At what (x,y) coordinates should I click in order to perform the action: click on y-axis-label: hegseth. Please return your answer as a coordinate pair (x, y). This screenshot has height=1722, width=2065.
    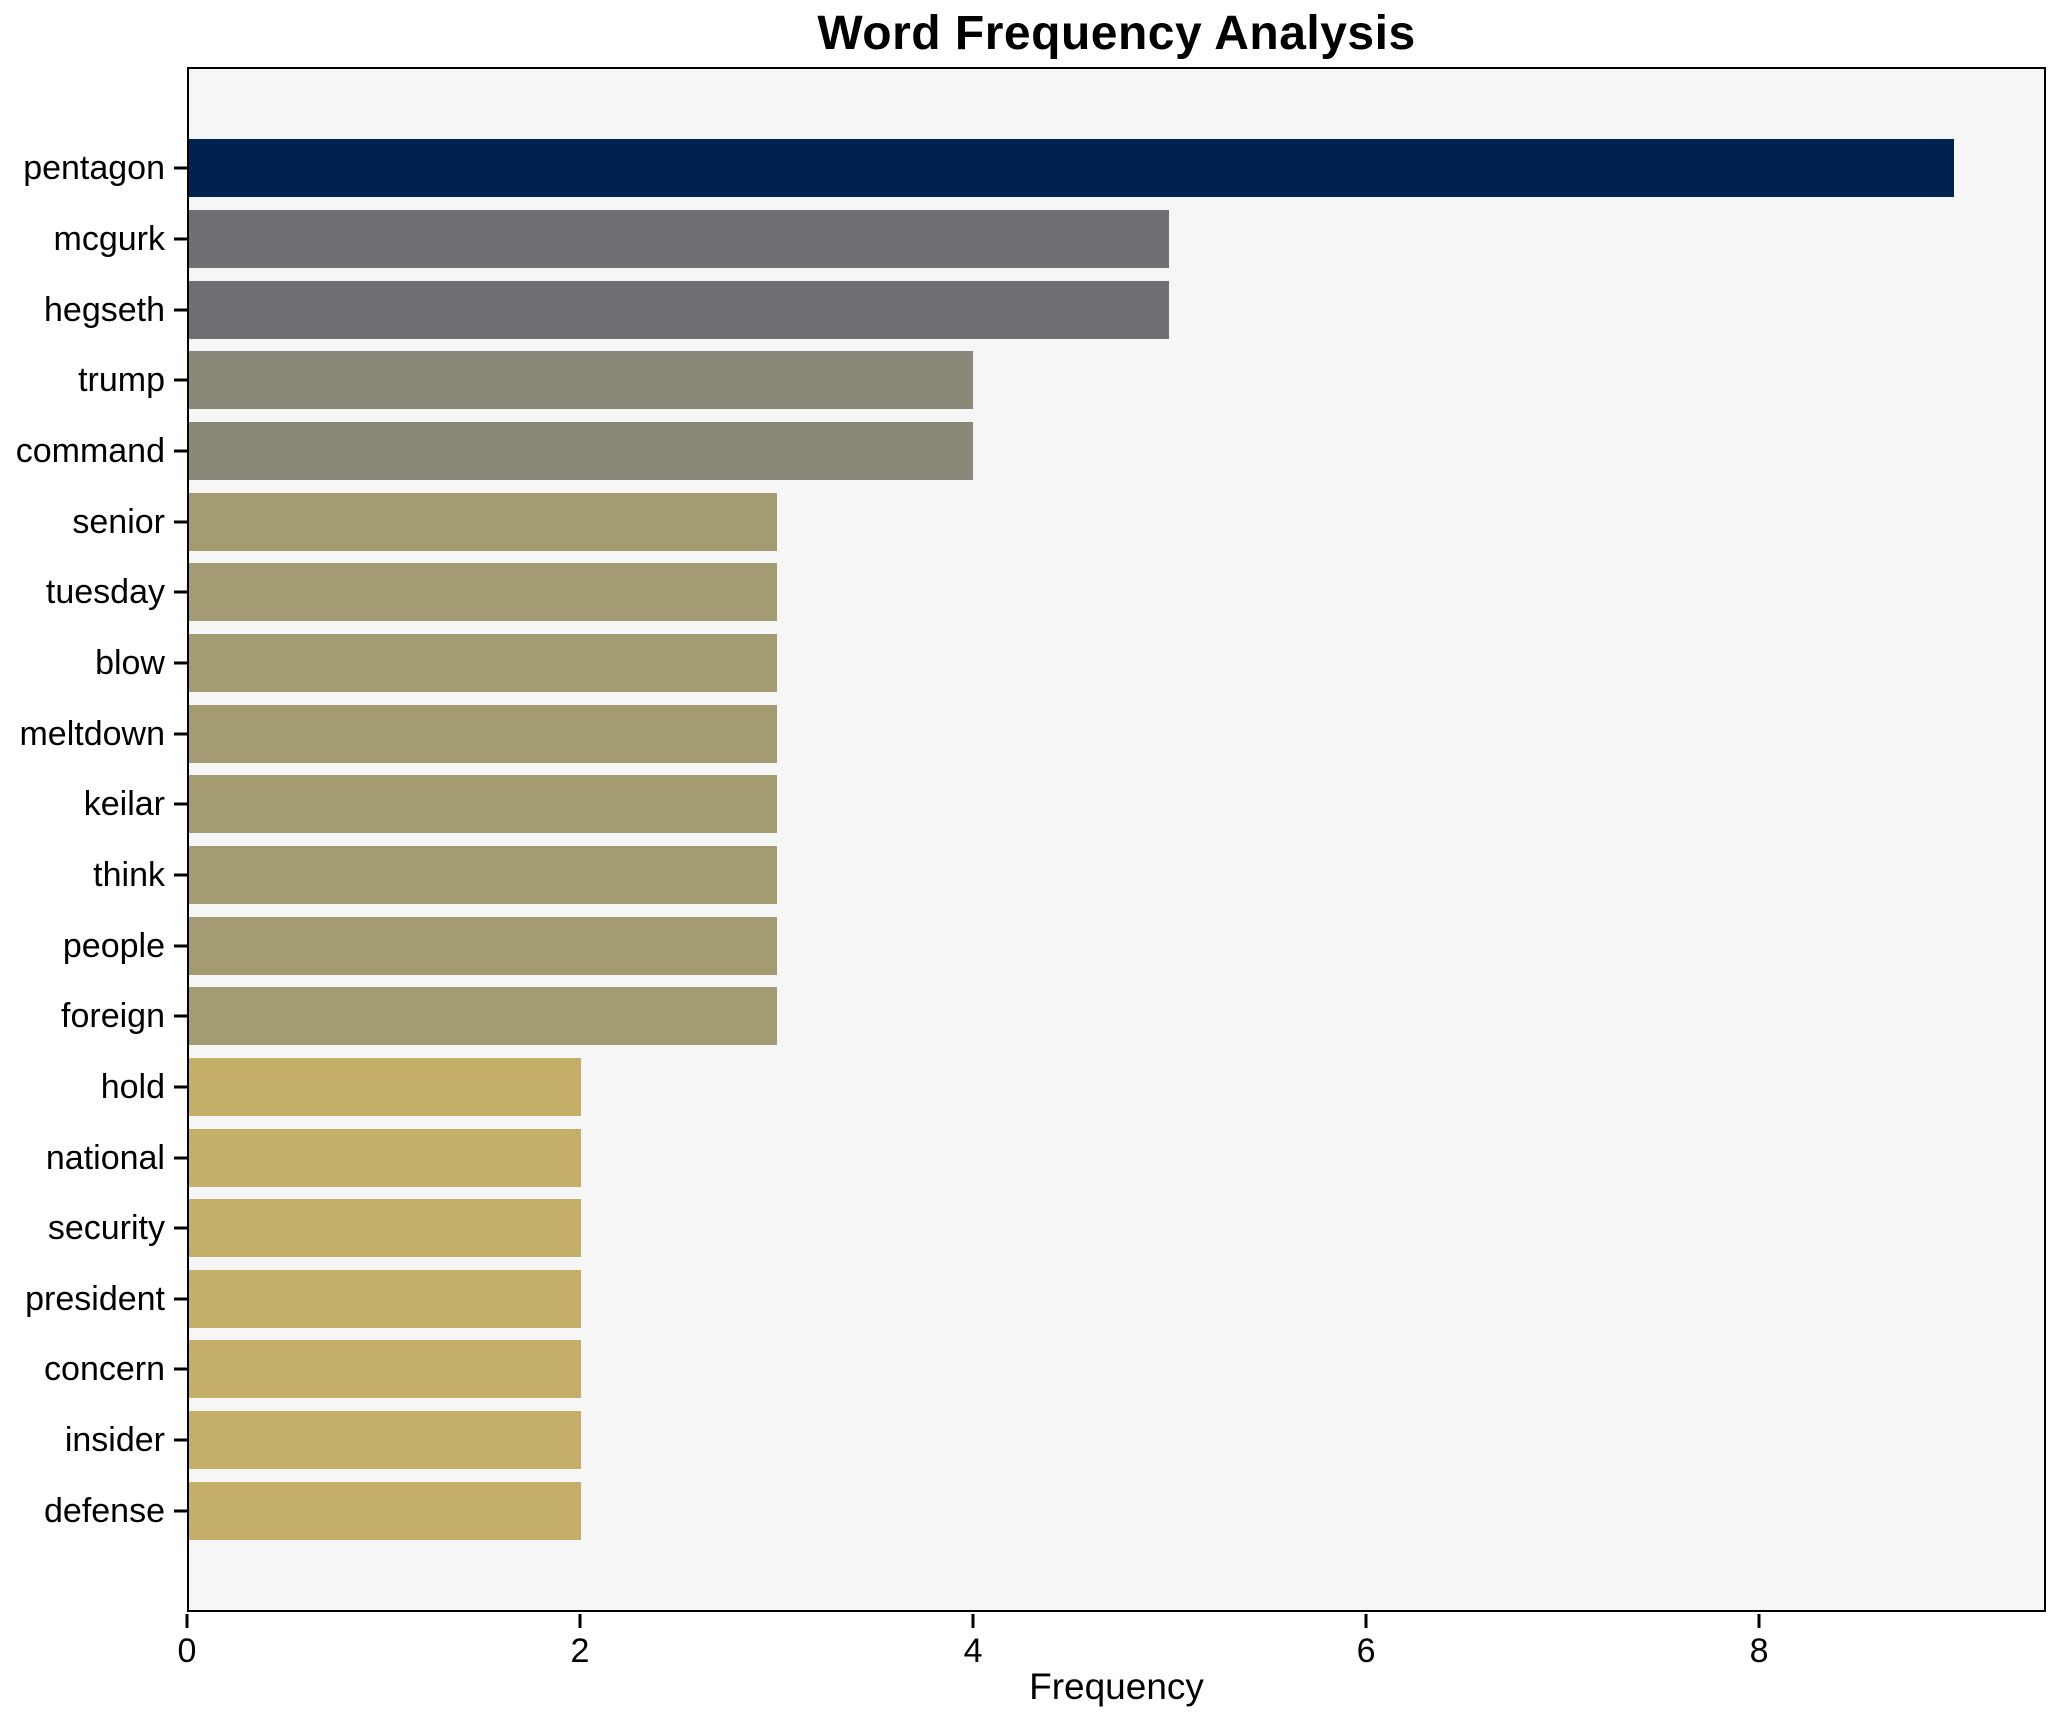
    Looking at the image, I should click on (104, 309).